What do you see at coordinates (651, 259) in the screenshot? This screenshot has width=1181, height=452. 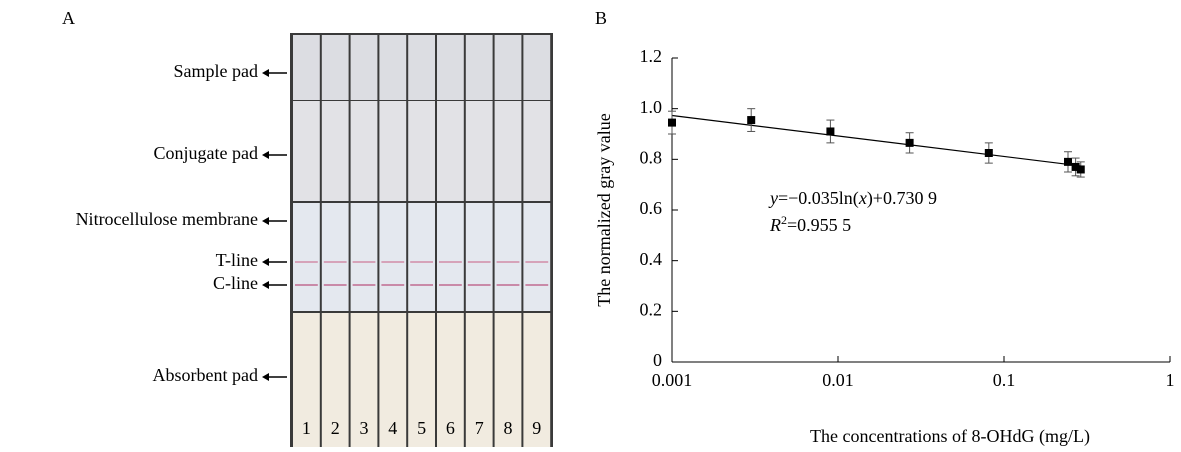 I see `y-tick-label: 0.4` at bounding box center [651, 259].